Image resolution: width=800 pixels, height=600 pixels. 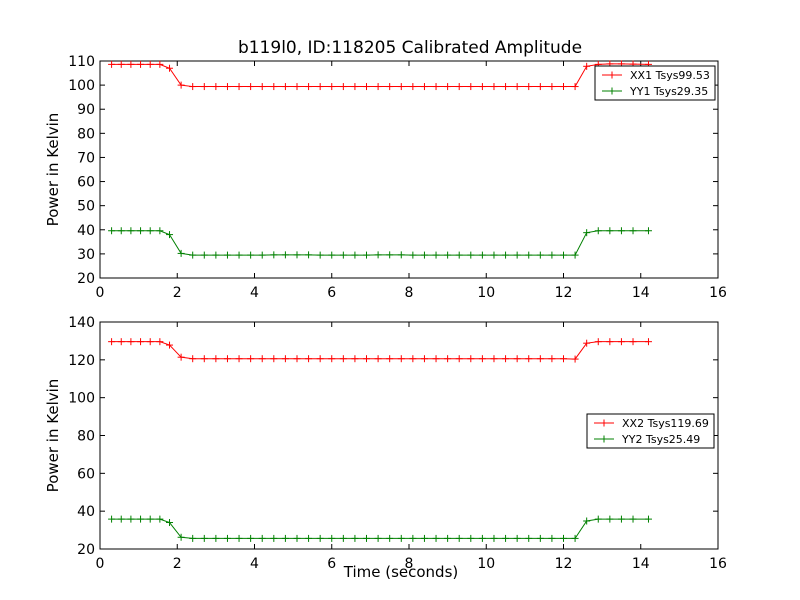 I want to click on x-tick-label: 14, so click(x=641, y=293).